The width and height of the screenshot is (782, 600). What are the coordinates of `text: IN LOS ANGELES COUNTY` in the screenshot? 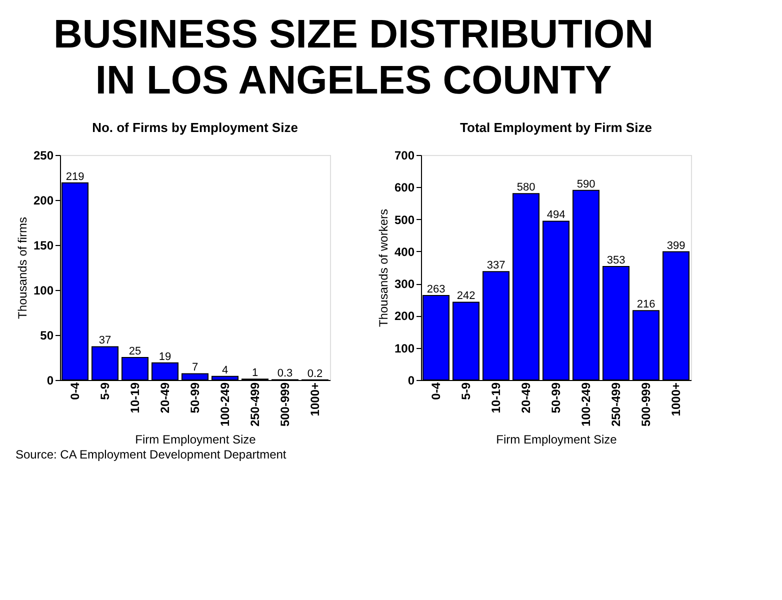 It's located at (353, 80).